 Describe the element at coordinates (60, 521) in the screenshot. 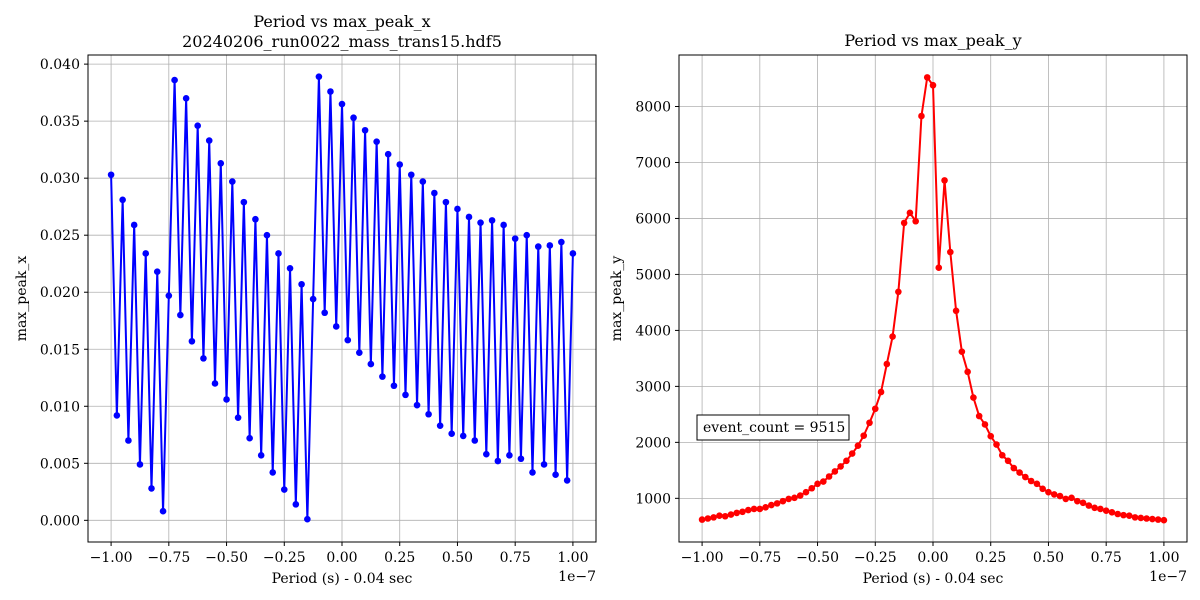

I see `max-peak-x-y-tick-label: 0.000` at that location.